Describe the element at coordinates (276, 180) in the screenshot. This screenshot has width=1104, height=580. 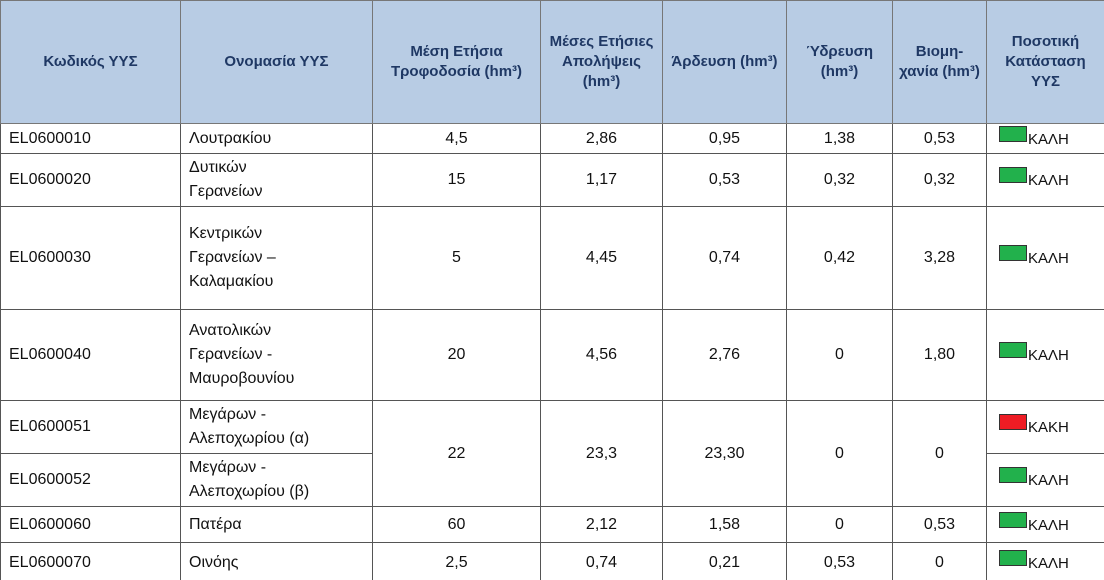
I see `name-cell: Δυτικών Γερανείων` at that location.